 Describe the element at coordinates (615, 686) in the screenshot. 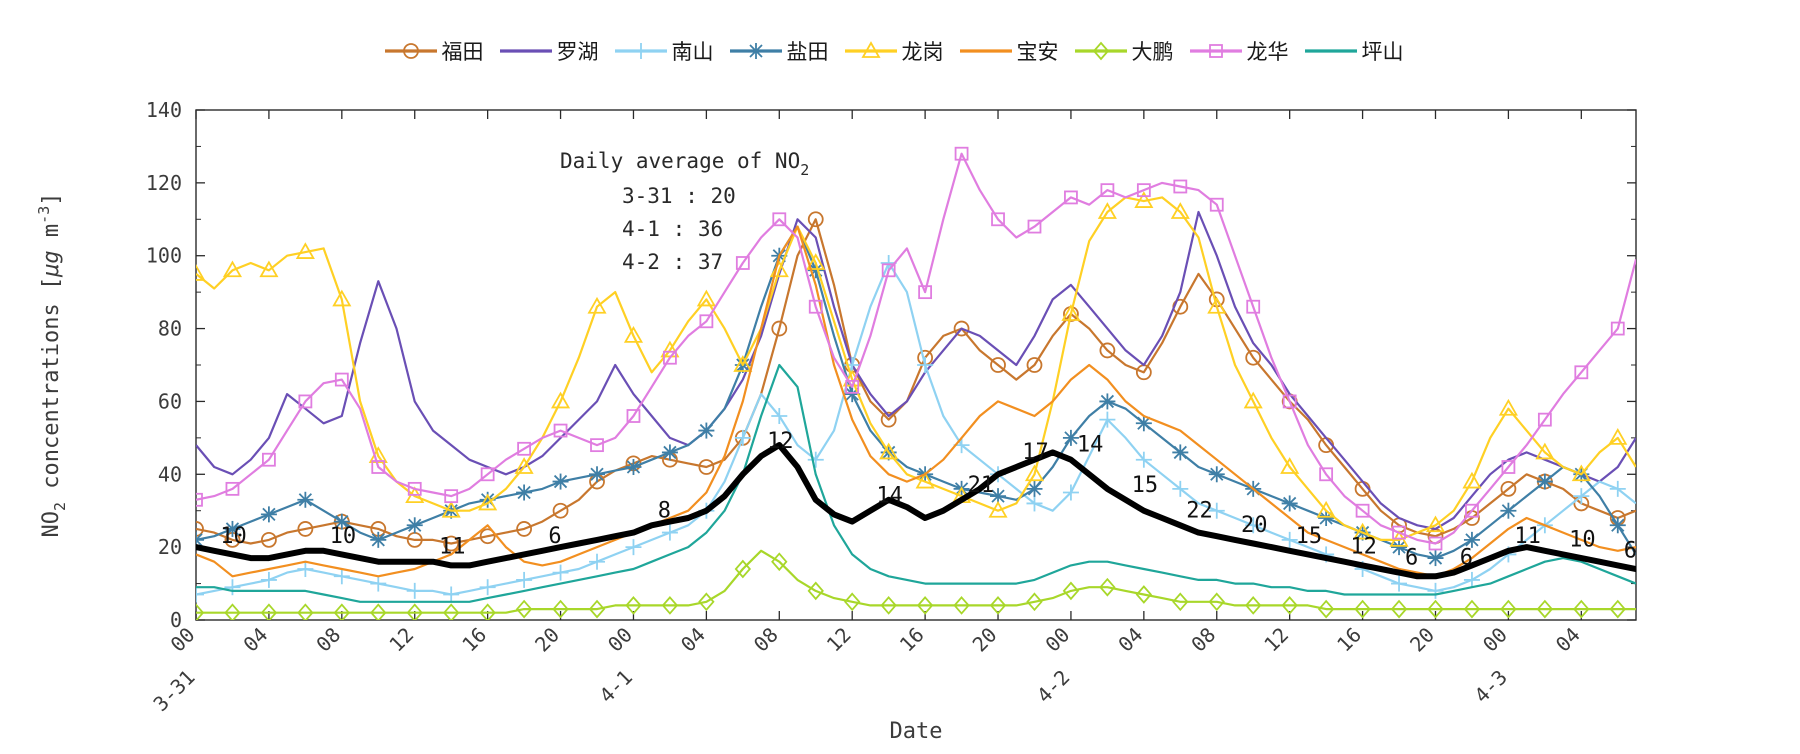

I see `x-tick-label-date: 4-1` at that location.